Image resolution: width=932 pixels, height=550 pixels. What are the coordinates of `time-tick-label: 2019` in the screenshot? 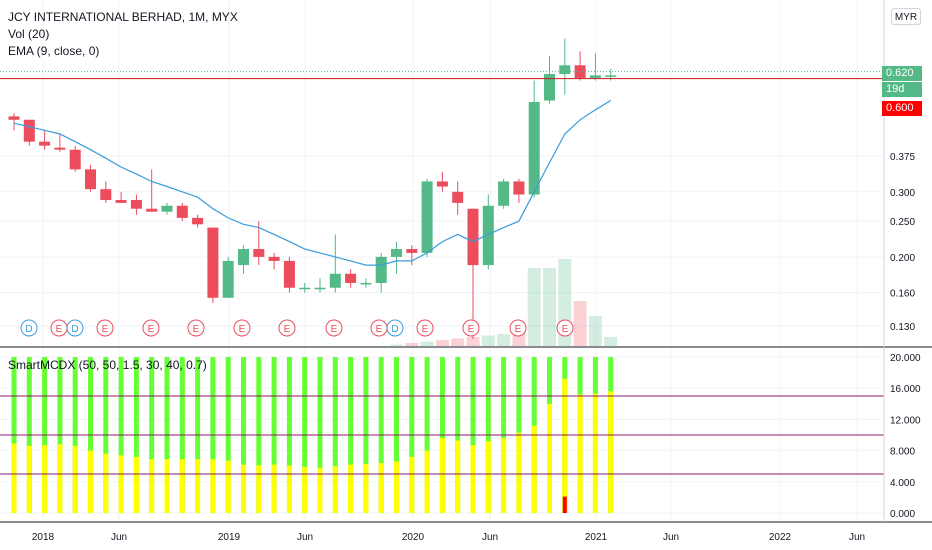 It's located at (229, 537).